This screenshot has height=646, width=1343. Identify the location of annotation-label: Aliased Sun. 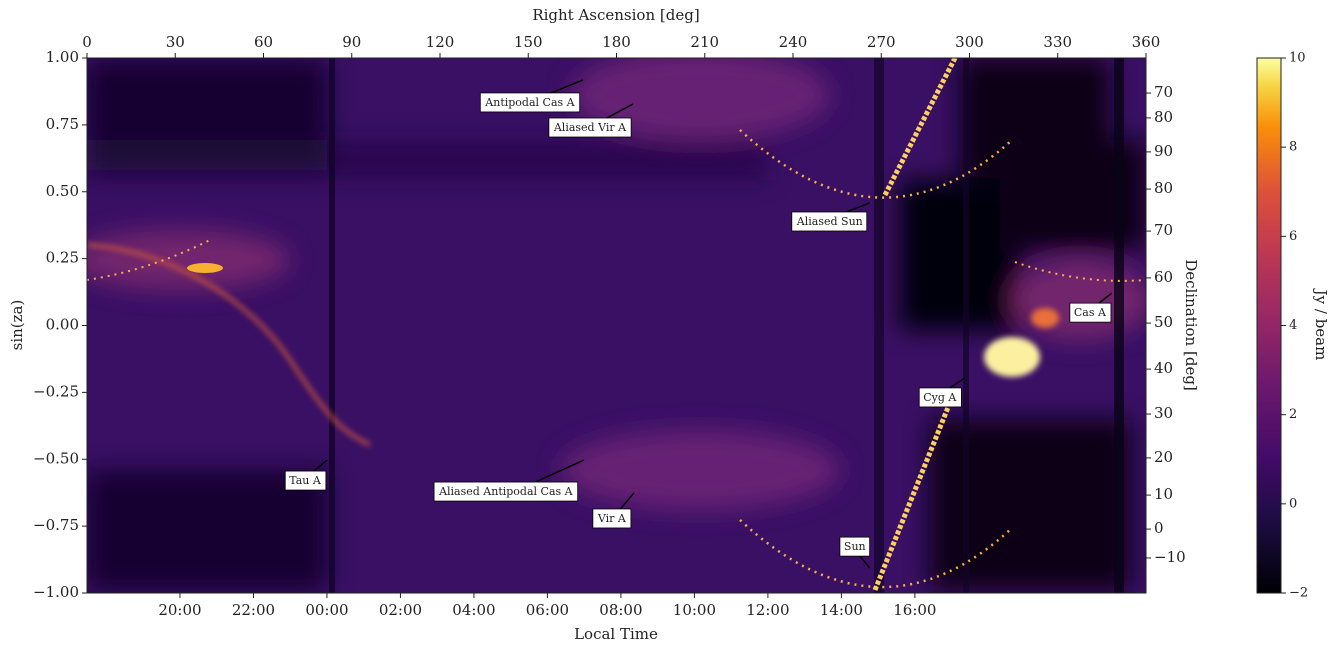
(829, 221).